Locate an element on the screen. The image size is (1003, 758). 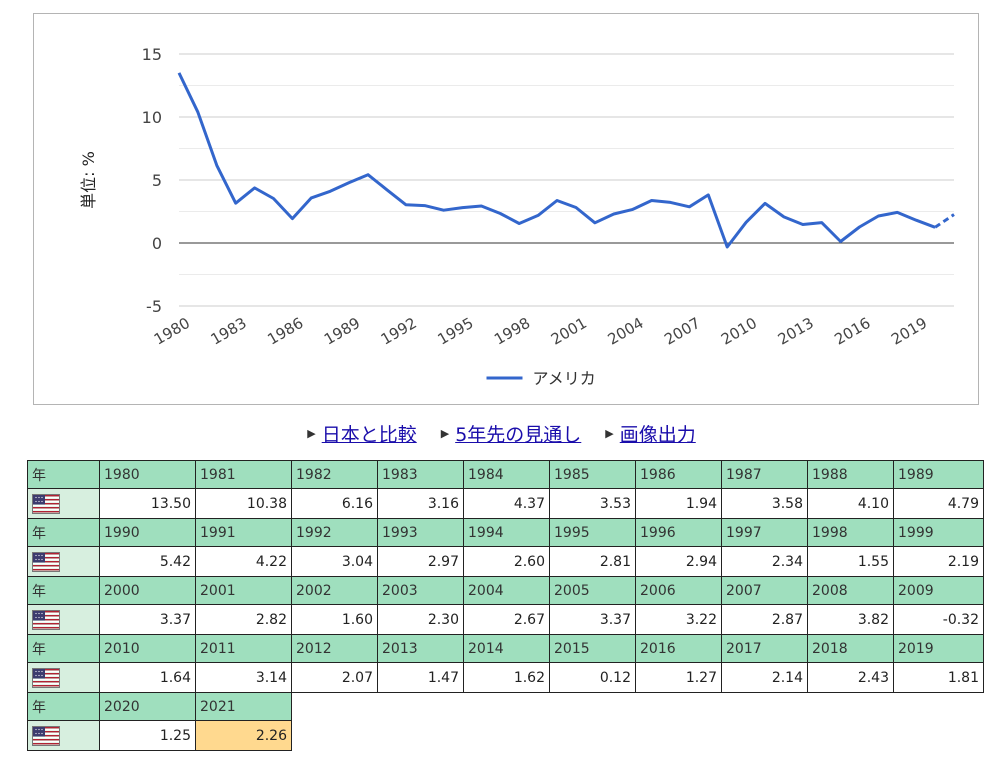
value-cell: 3.82 is located at coordinates (850, 619).